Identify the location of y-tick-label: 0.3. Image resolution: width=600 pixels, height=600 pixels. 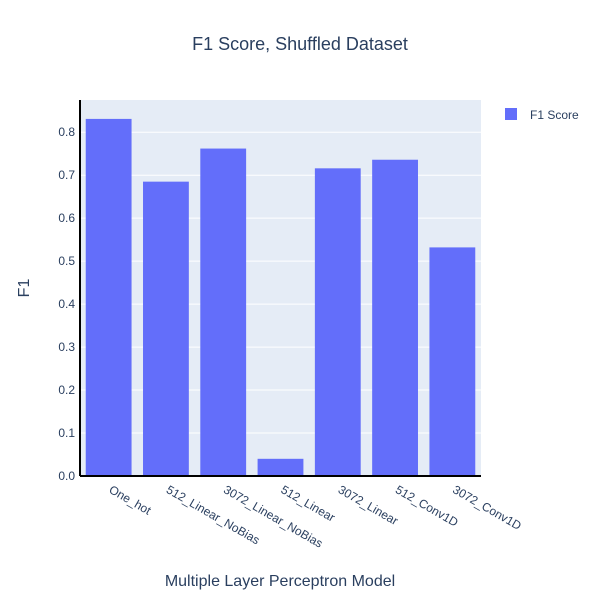
(66, 347).